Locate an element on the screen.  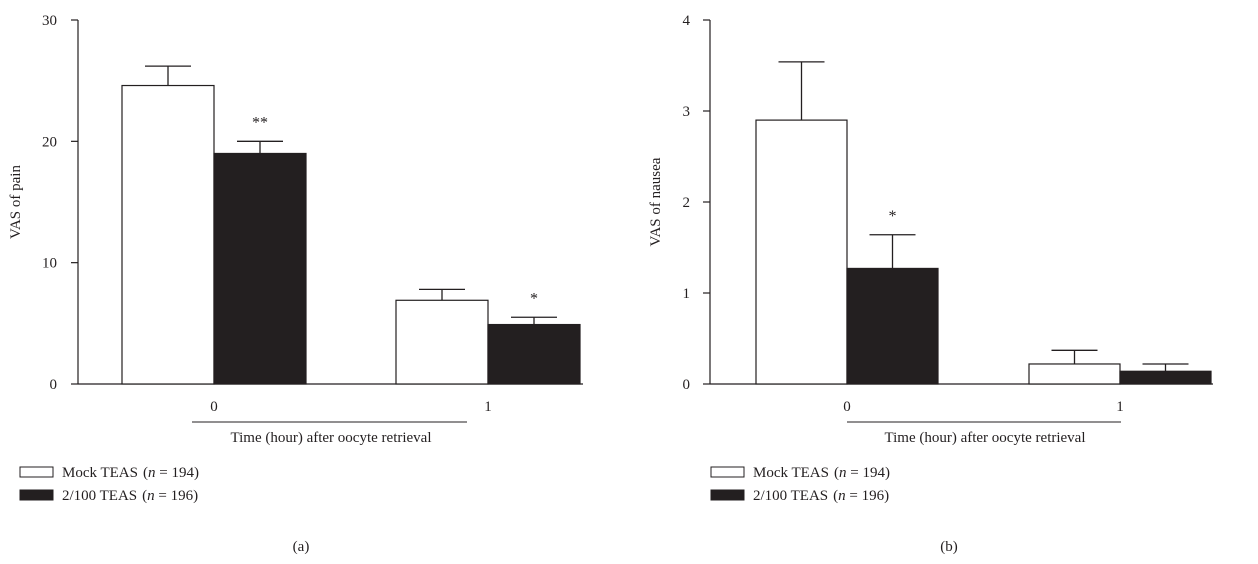
panel-label: (b) is located at coordinates (949, 547).